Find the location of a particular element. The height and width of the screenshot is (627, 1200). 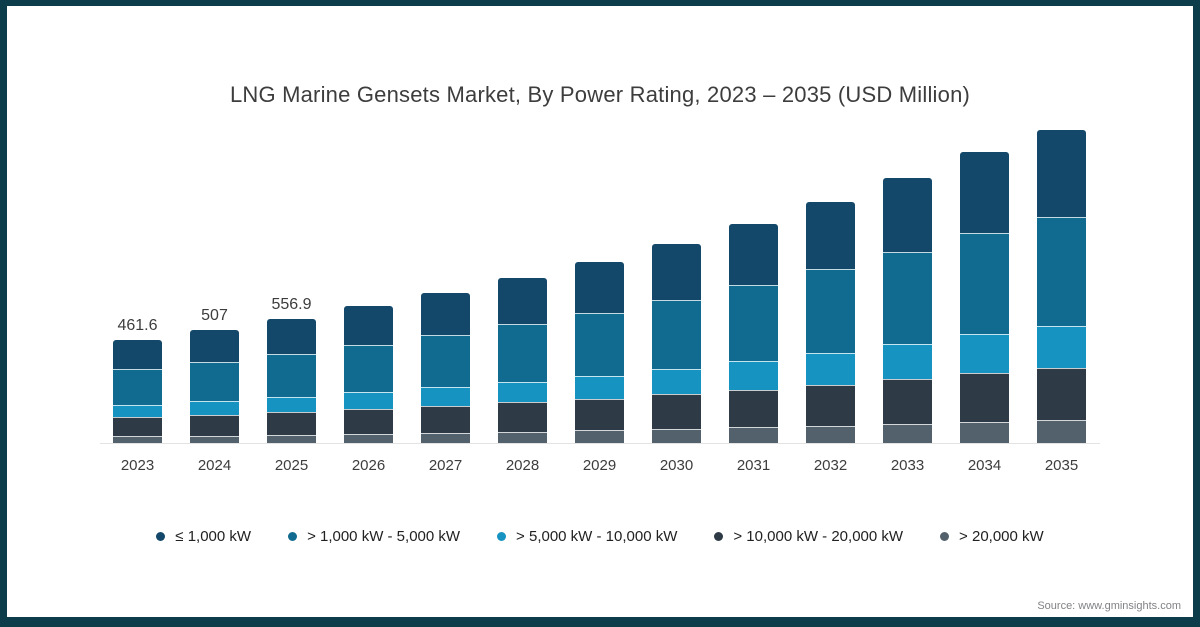

x-axis-label-2026: 2026 is located at coordinates (368, 465).